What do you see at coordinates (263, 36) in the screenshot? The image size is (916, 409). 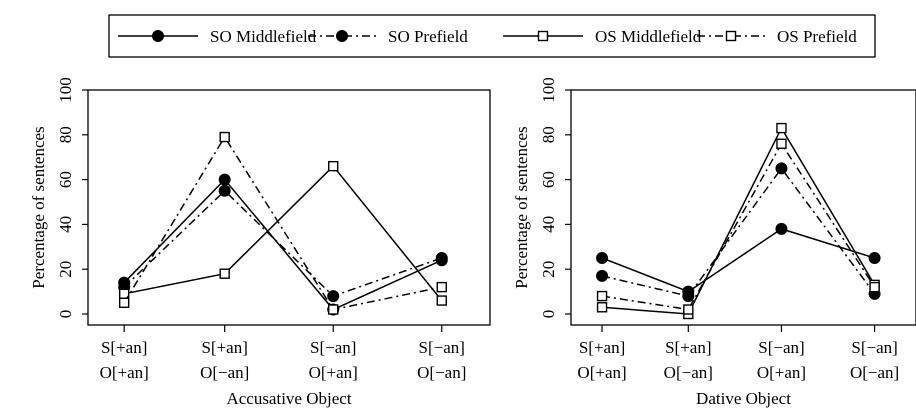 I see `legend-label-so-middlefield: SO Middlefield` at bounding box center [263, 36].